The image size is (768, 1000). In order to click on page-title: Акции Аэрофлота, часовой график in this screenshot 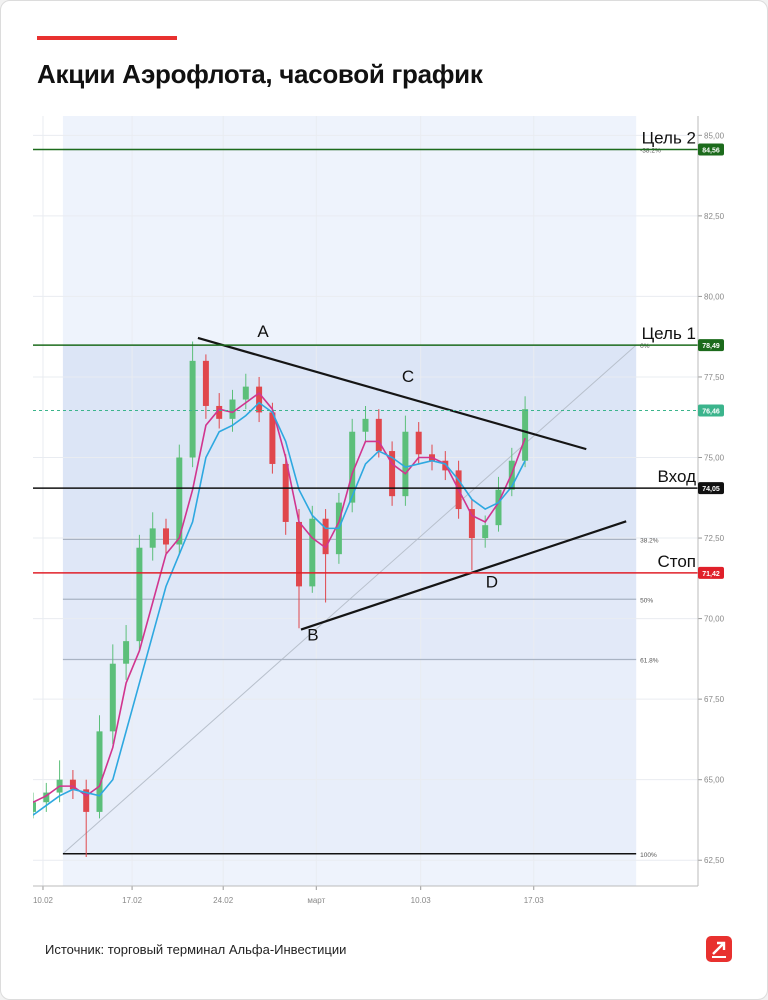, I will do `click(260, 74)`.